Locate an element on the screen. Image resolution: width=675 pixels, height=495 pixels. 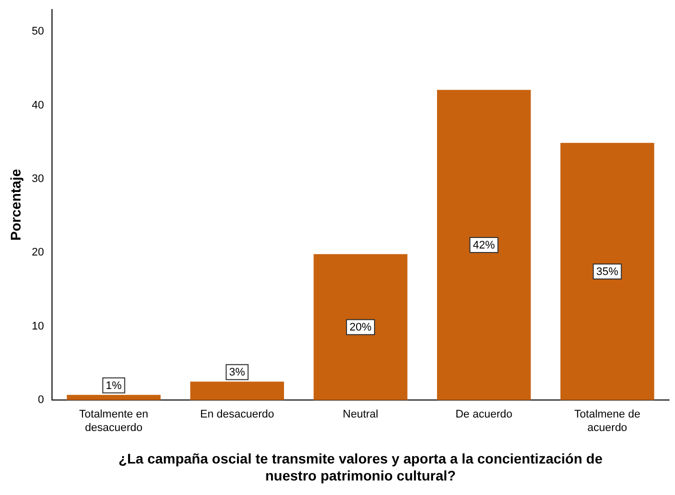
data-label: 3% is located at coordinates (237, 372).